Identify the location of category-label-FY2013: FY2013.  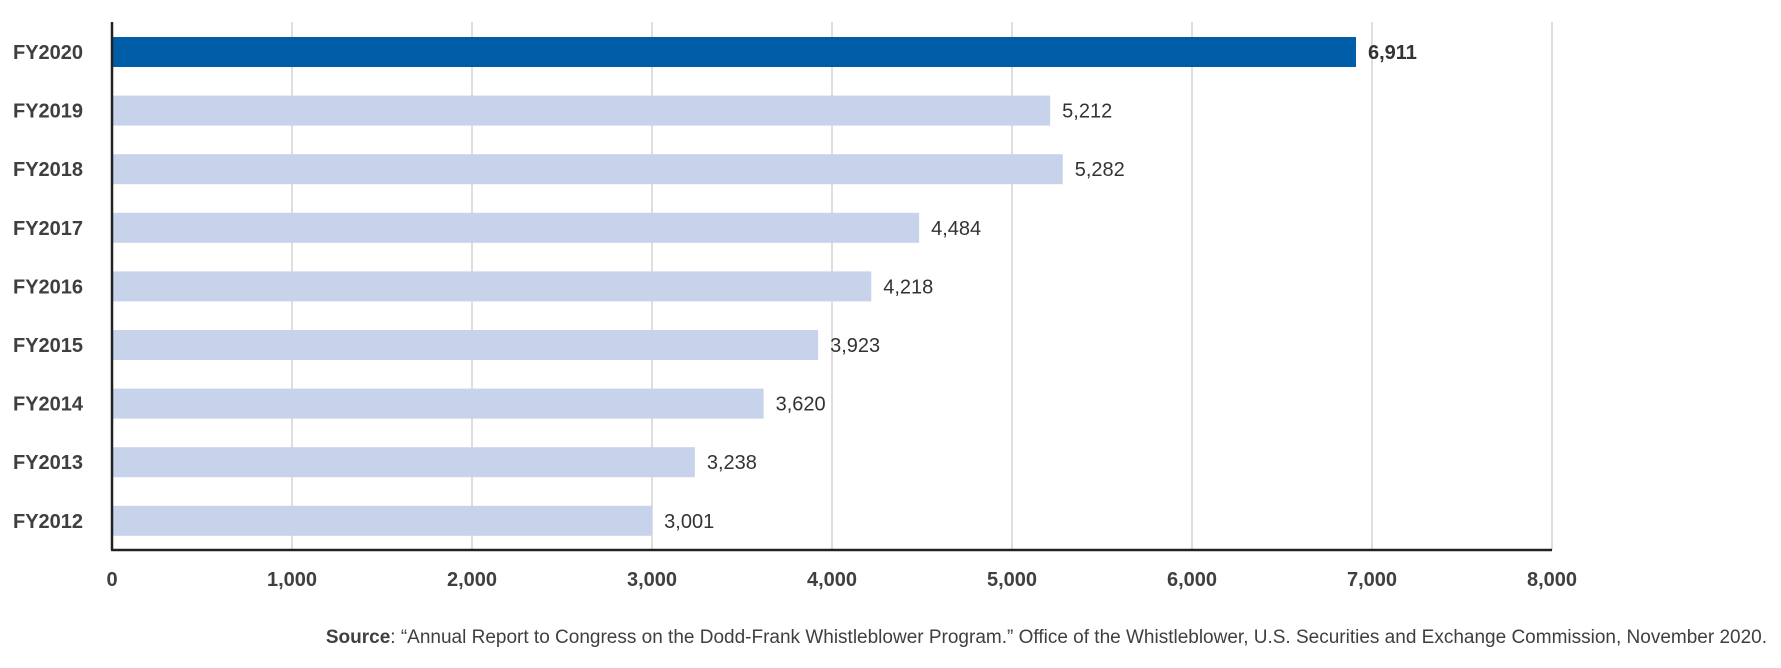
(48, 463).